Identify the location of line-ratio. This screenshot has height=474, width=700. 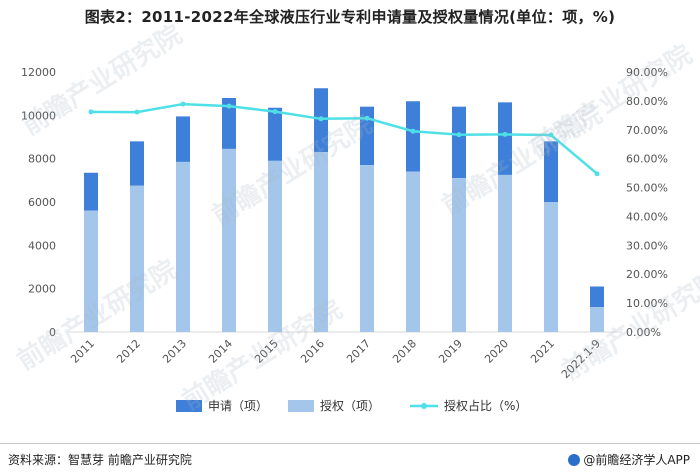
(344, 138).